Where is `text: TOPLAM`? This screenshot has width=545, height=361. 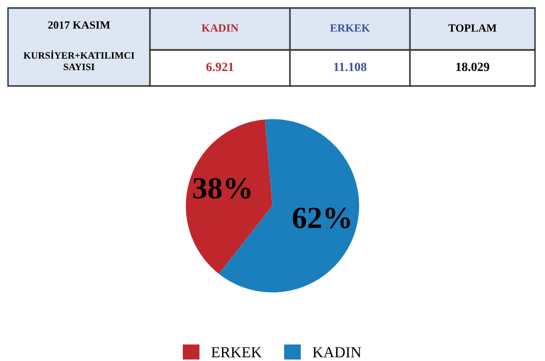
text: TOPLAM is located at coordinates (472, 28).